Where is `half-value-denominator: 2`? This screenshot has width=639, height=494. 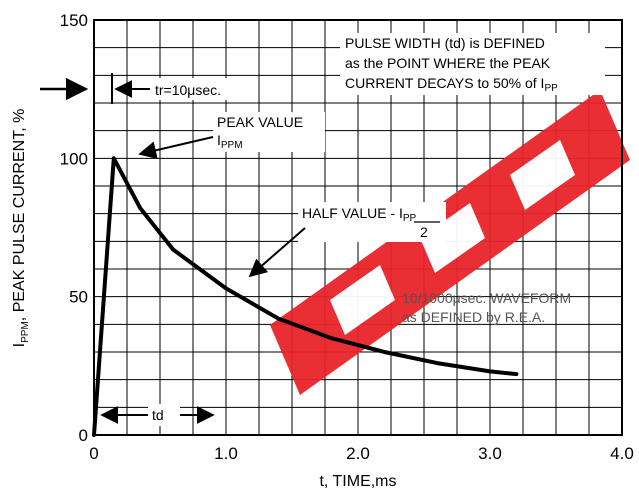
half-value-denominator: 2 is located at coordinates (424, 232).